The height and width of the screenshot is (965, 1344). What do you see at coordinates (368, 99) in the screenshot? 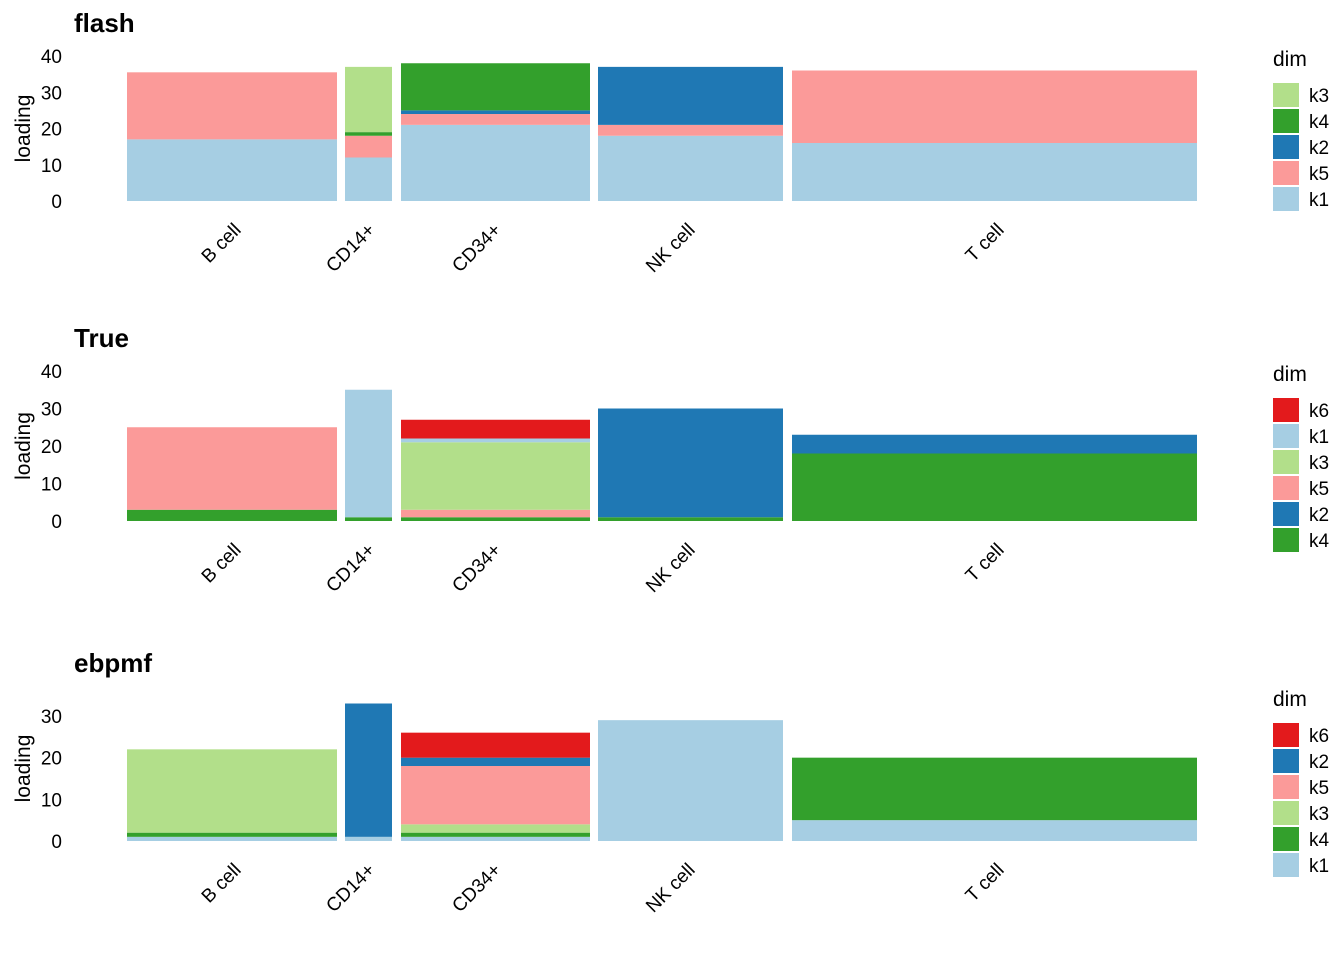
I see `bar-cd14--k3` at bounding box center [368, 99].